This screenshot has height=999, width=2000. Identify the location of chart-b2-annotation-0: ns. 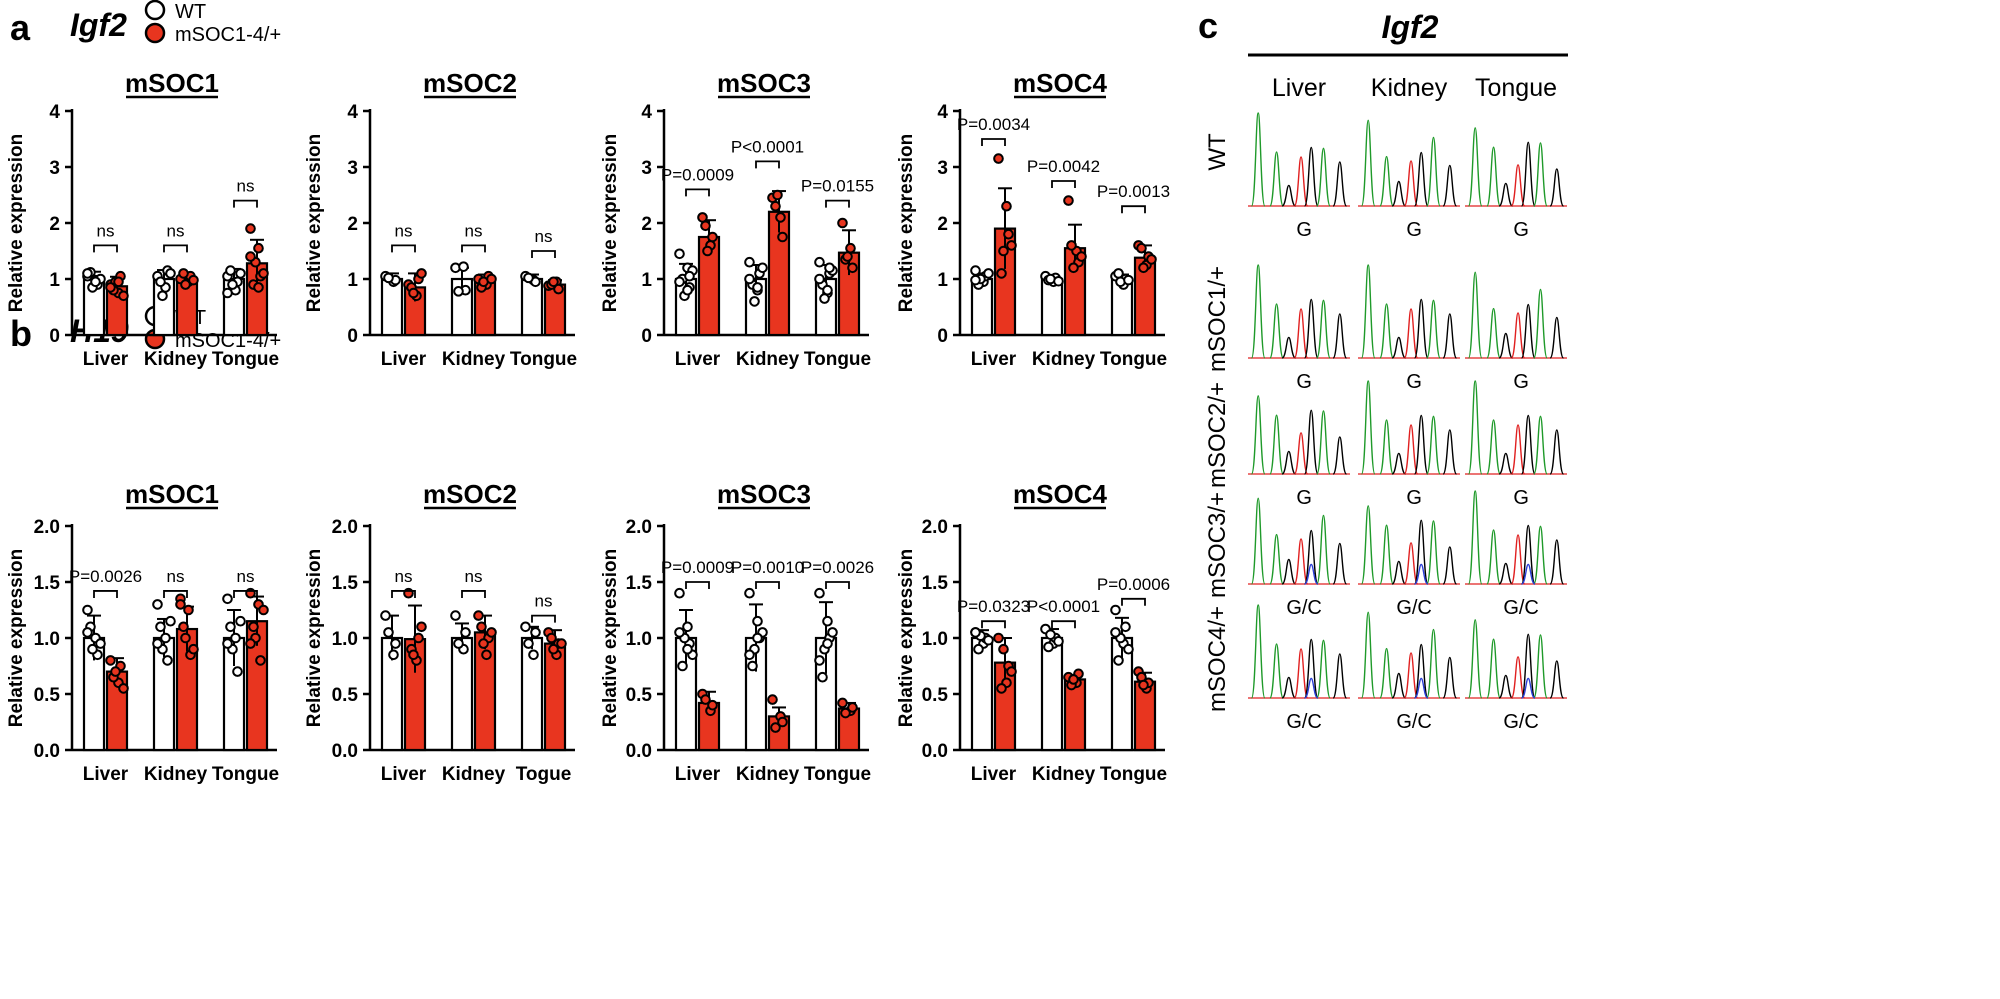
(404, 576).